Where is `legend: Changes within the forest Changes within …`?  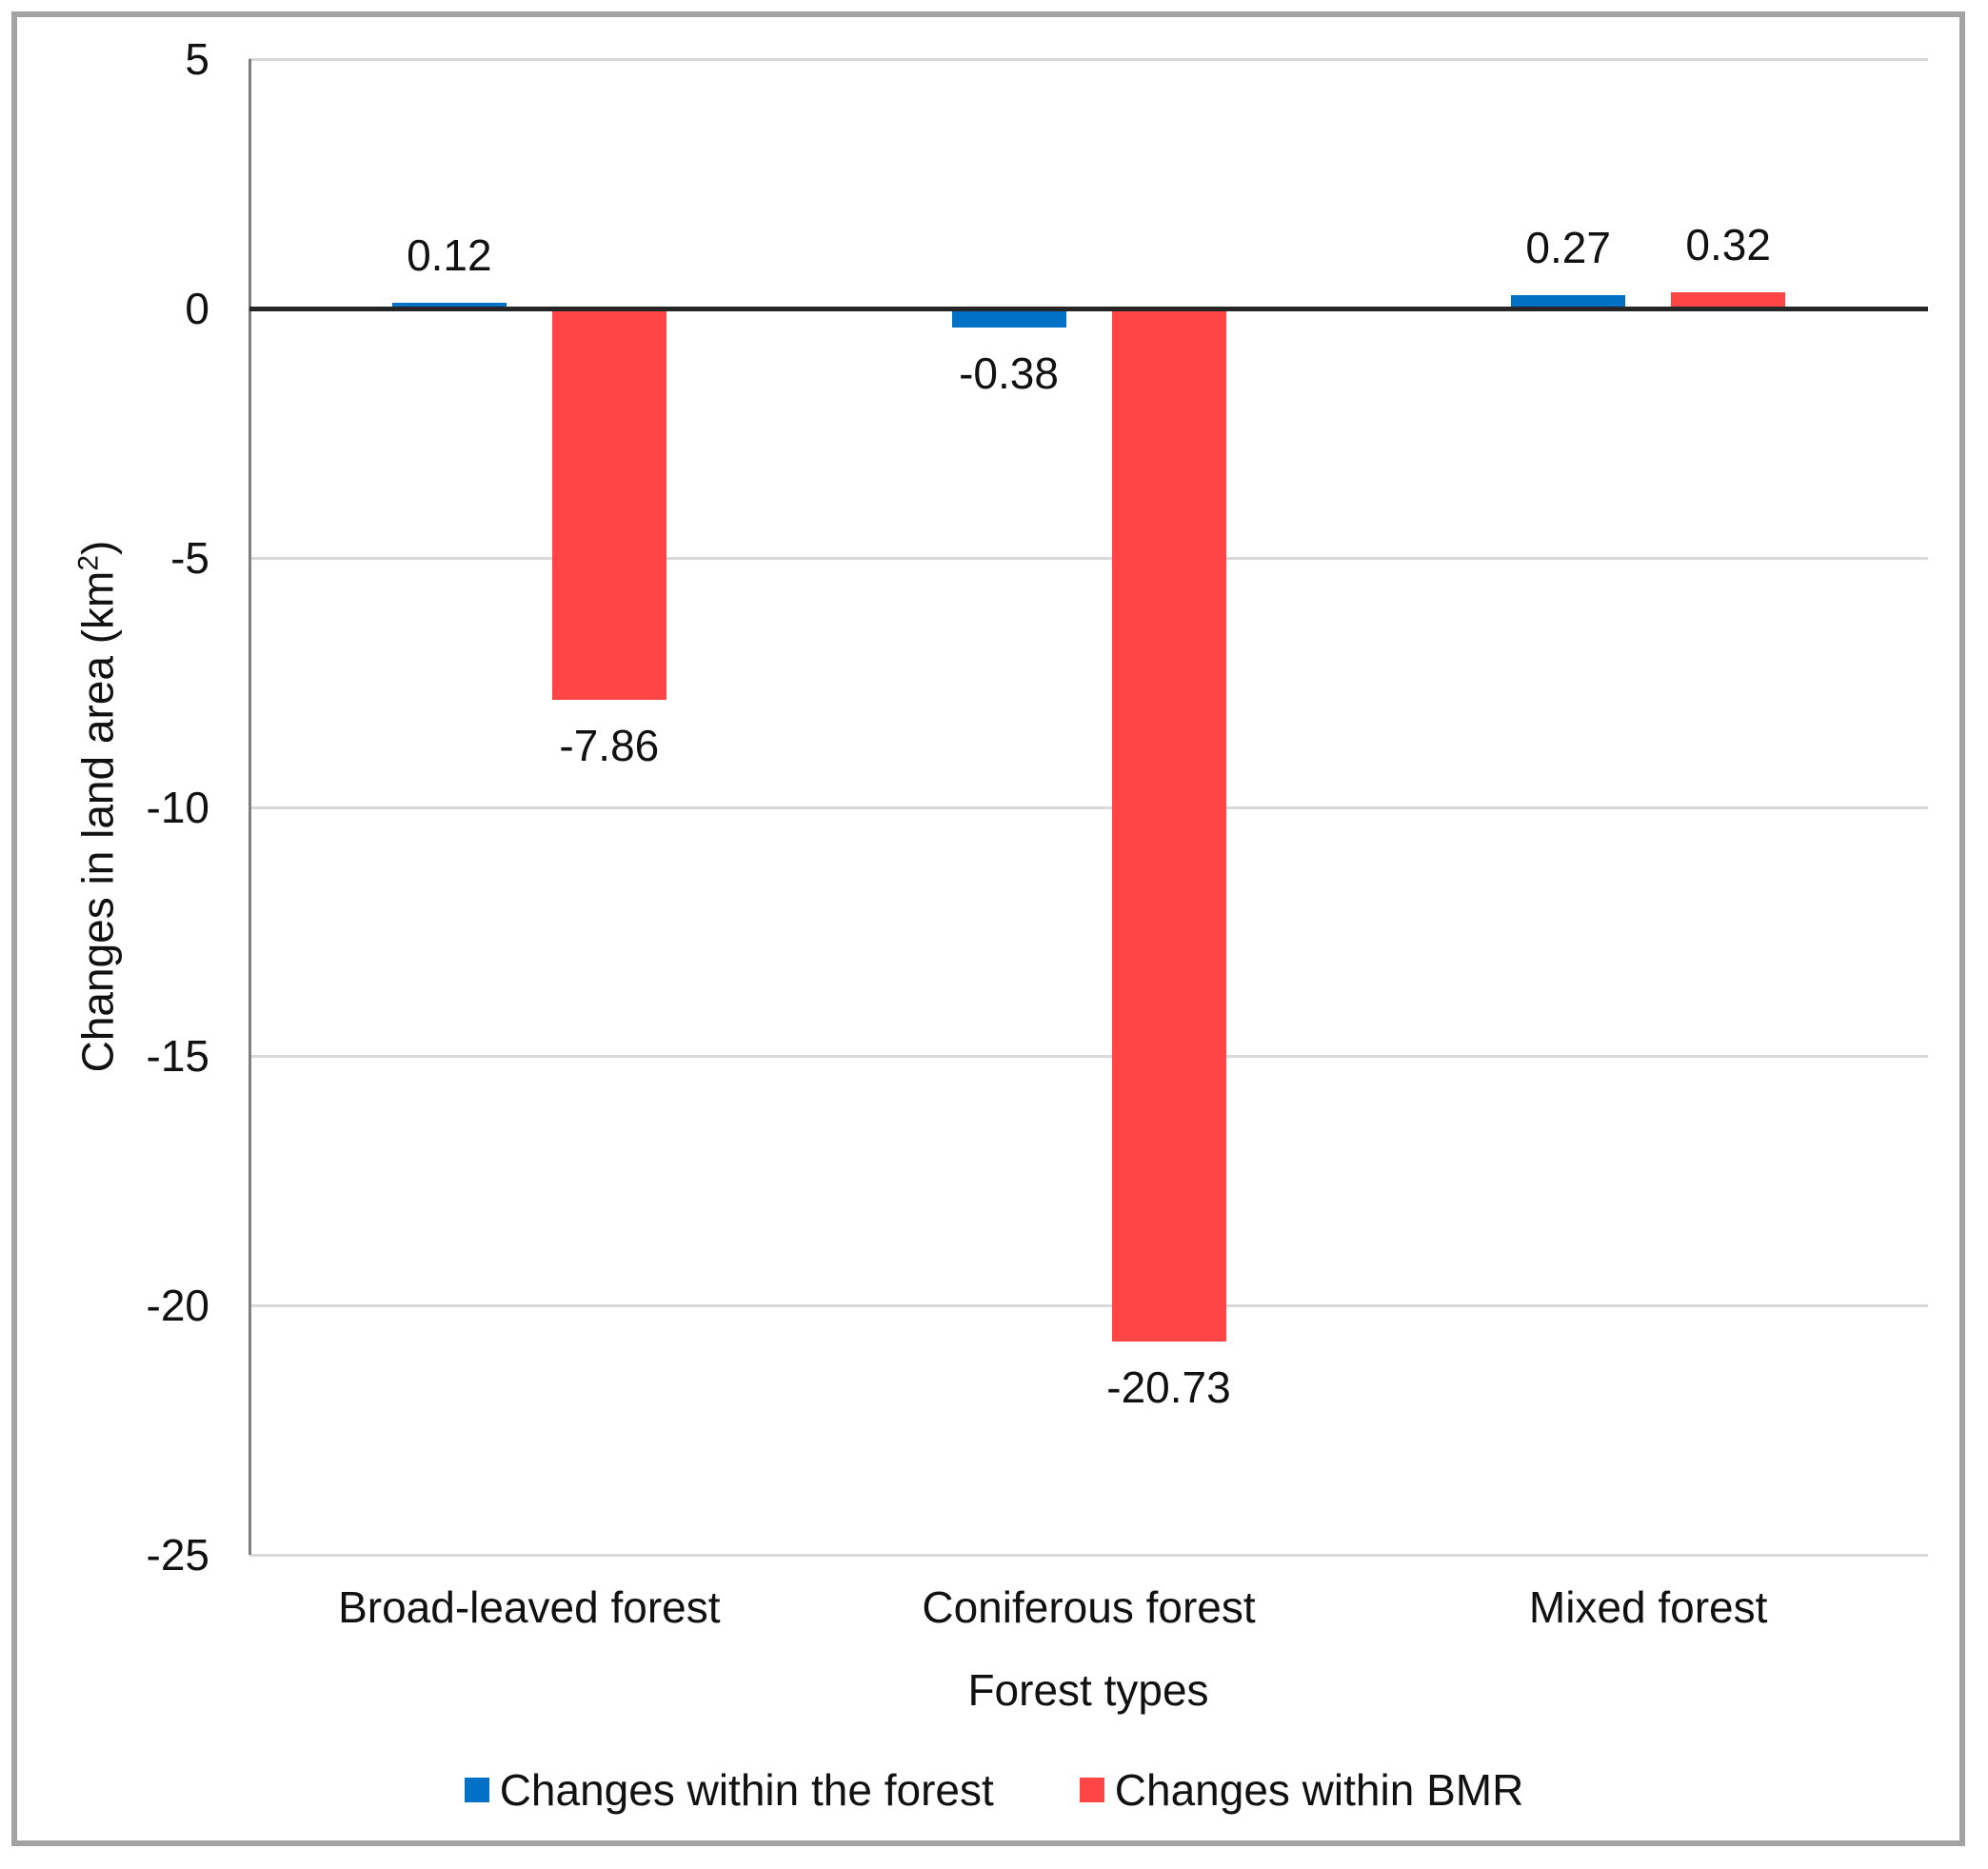 legend: Changes within the forest Changes within … is located at coordinates (994, 1789).